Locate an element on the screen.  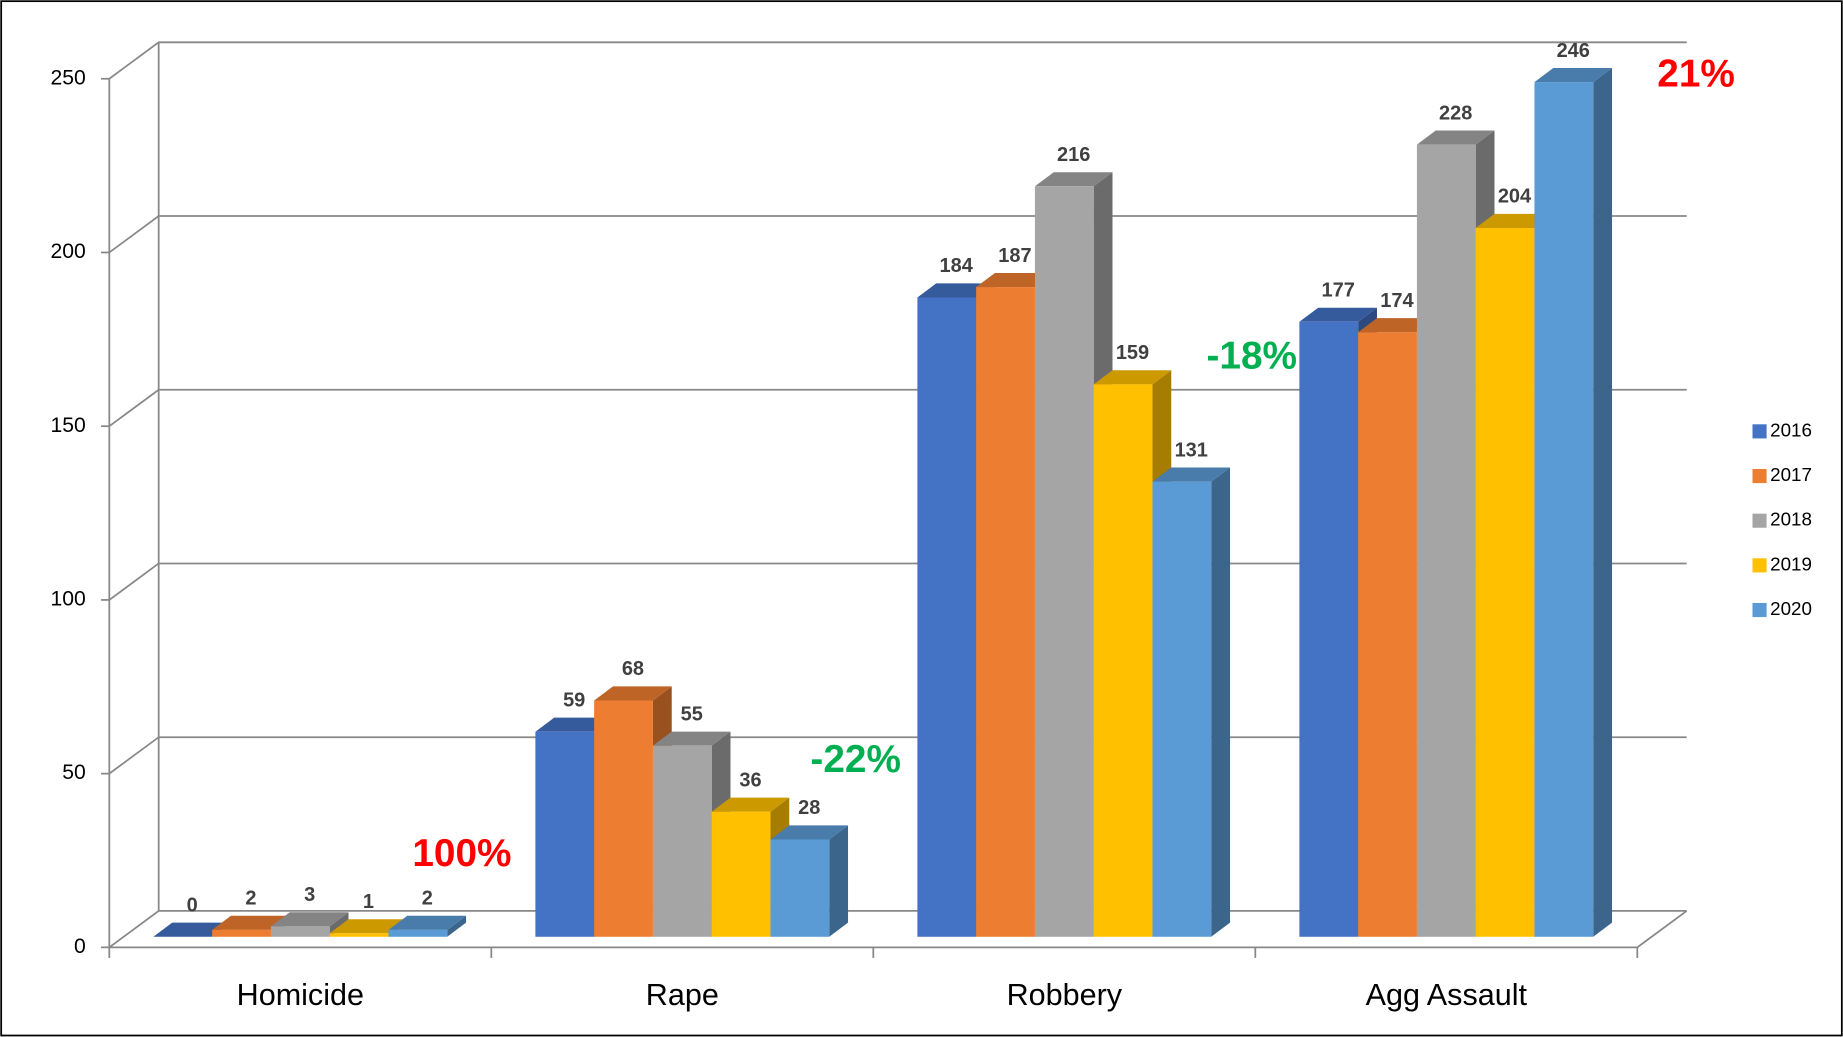
x-tick-label: Robbery is located at coordinates (1065, 995).